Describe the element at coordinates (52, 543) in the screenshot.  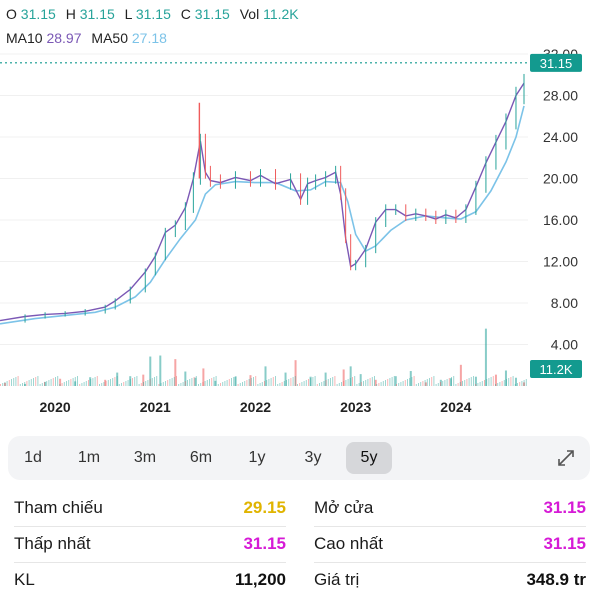
I see `low-price-label: Thấp nhất` at that location.